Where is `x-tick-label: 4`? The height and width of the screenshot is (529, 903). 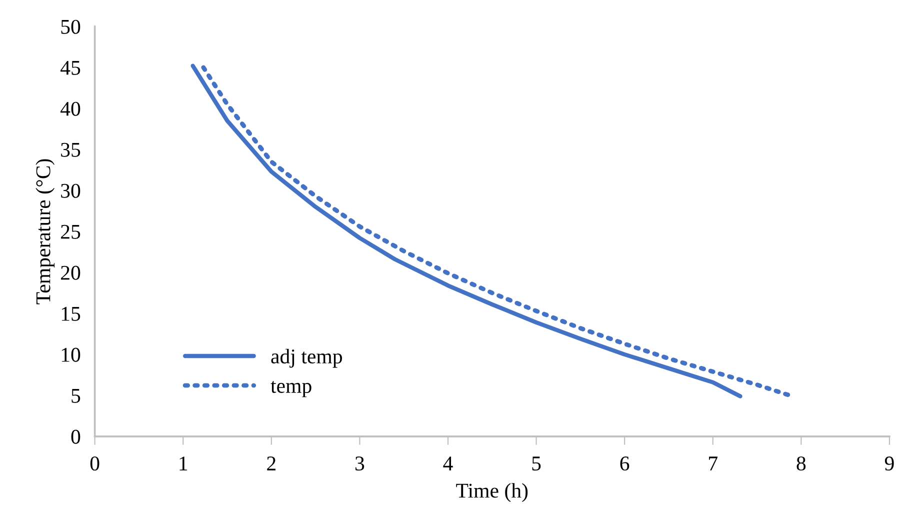 x-tick-label: 4 is located at coordinates (448, 463).